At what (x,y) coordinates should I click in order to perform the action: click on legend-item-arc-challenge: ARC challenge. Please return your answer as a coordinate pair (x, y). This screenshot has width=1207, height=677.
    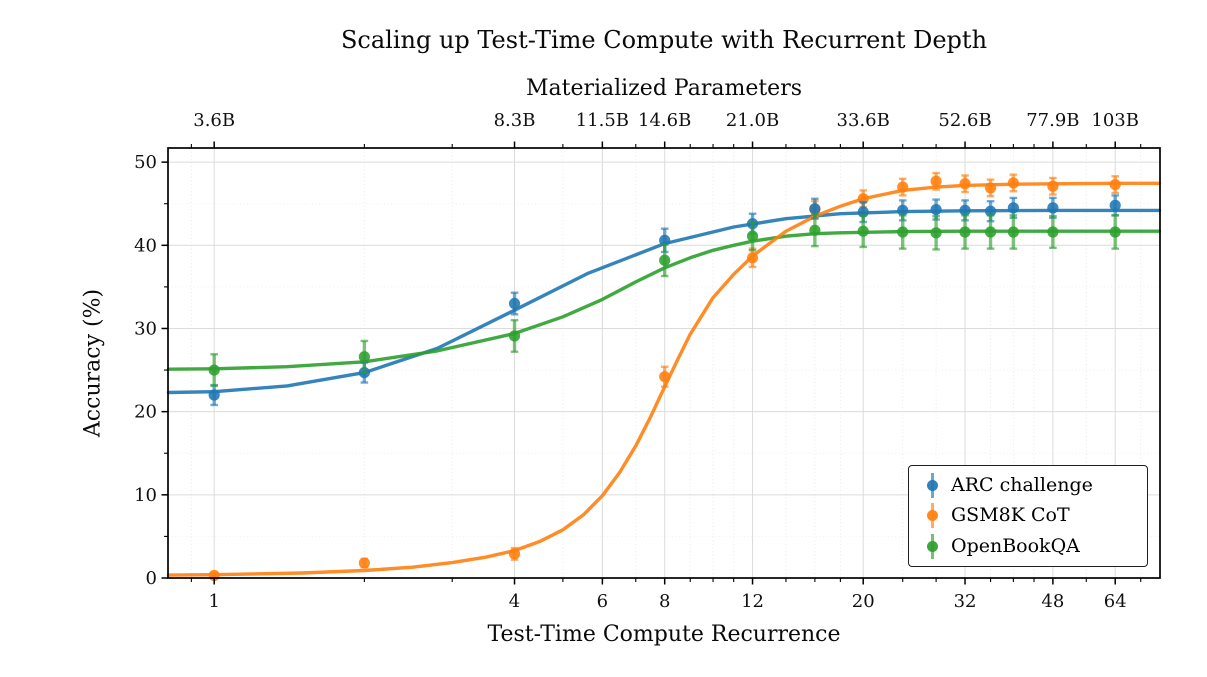
    Looking at the image, I should click on (1033, 485).